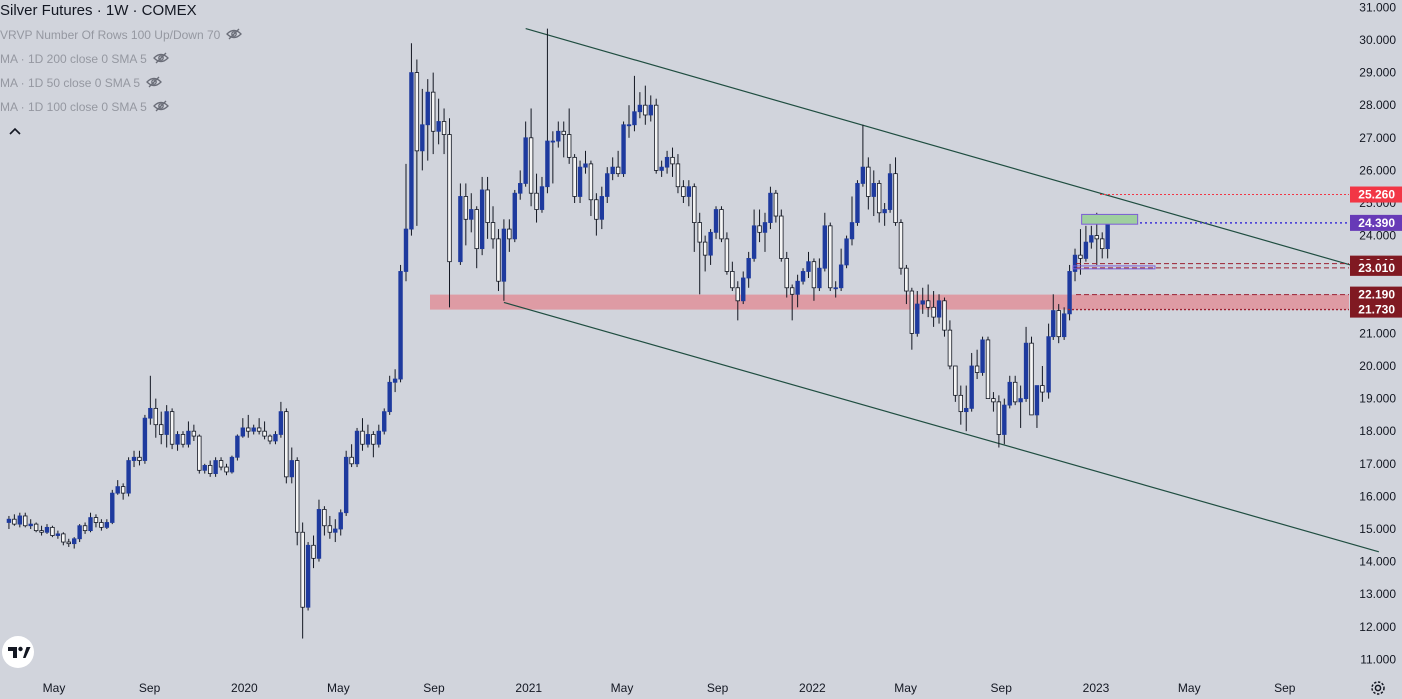 This screenshot has height=699, width=1402. What do you see at coordinates (1377, 73) in the screenshot?
I see `price-tick-label: 29.000` at bounding box center [1377, 73].